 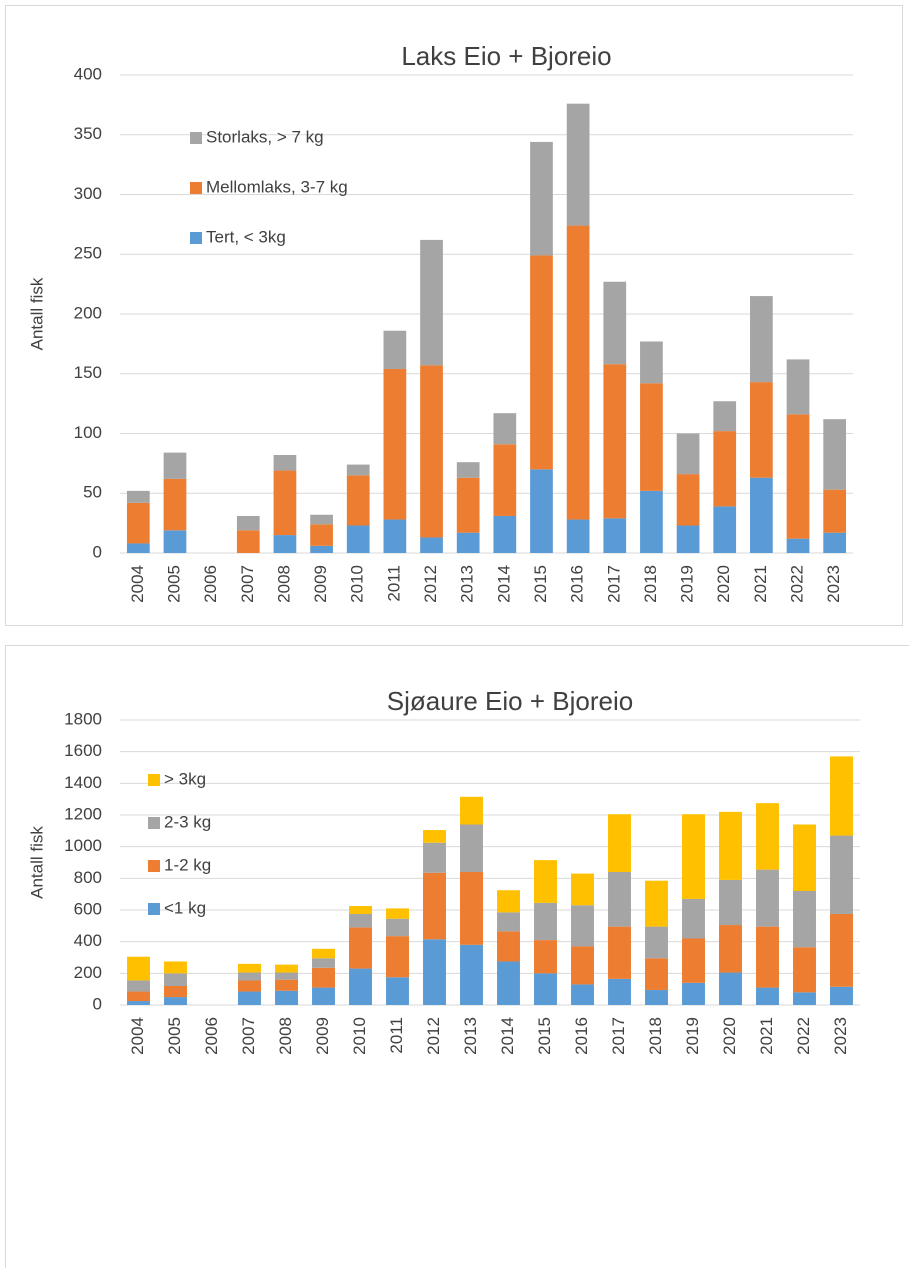 I want to click on x-tick-label: 2018, so click(x=650, y=584).